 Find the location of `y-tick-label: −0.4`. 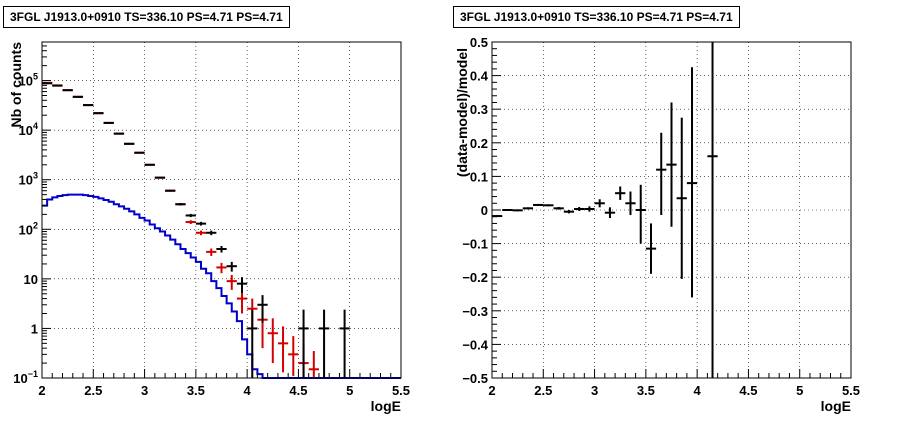

y-tick-label: −0.4 is located at coordinates (475, 344).